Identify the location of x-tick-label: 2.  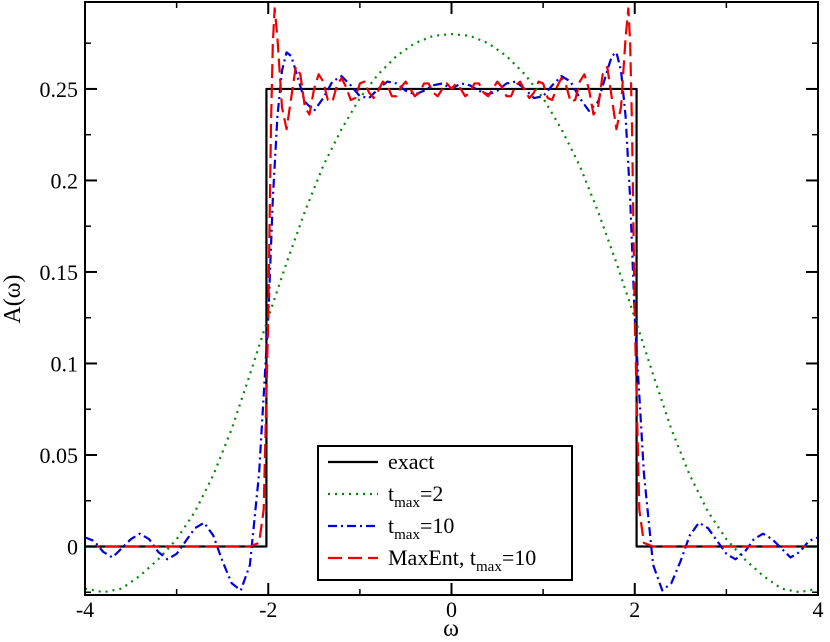
(634, 609).